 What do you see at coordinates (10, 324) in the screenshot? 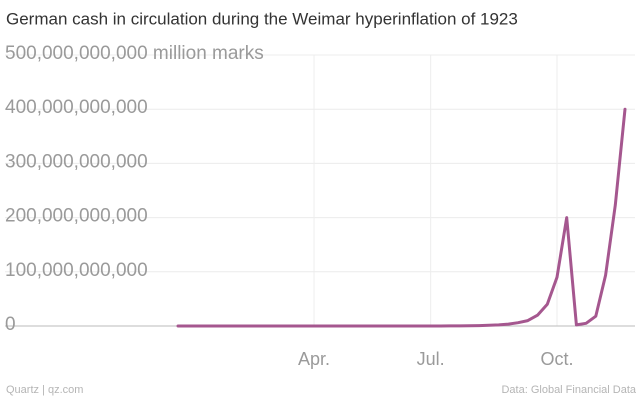
I see `y-tick-label: 0` at bounding box center [10, 324].